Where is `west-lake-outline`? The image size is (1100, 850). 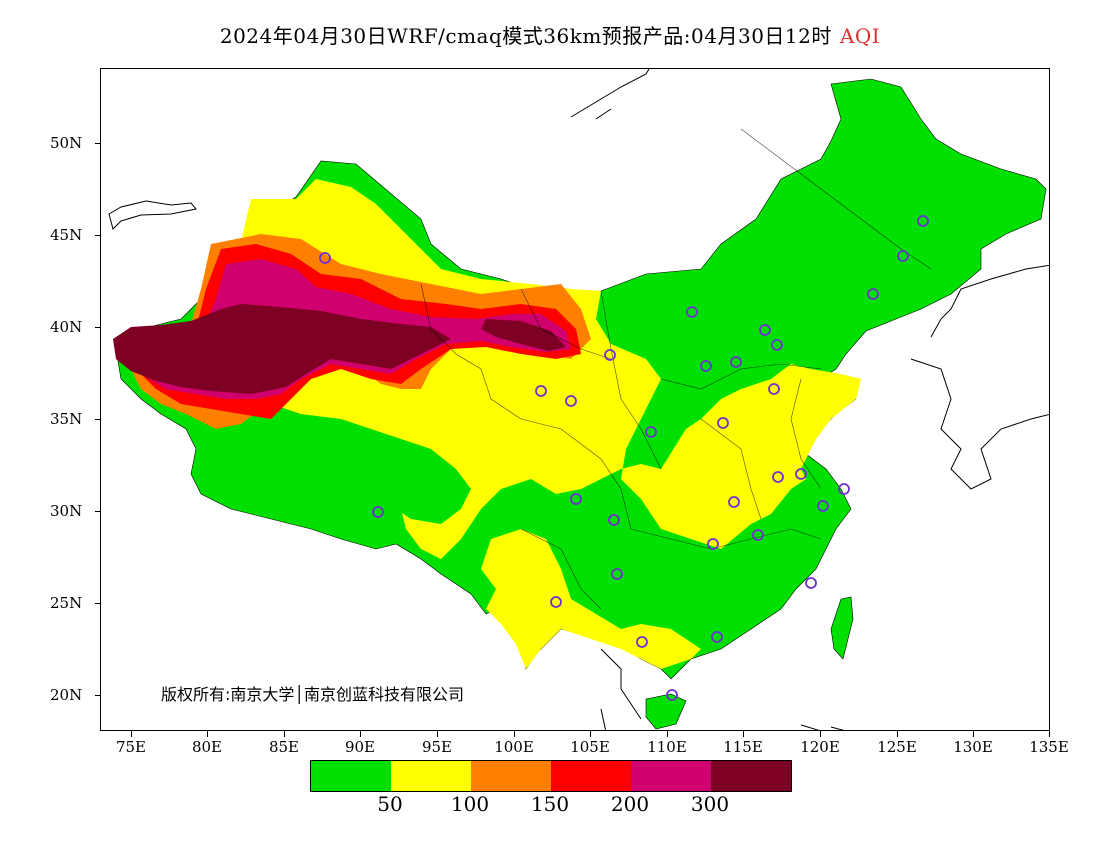
west-lake-outline is located at coordinates (152, 215).